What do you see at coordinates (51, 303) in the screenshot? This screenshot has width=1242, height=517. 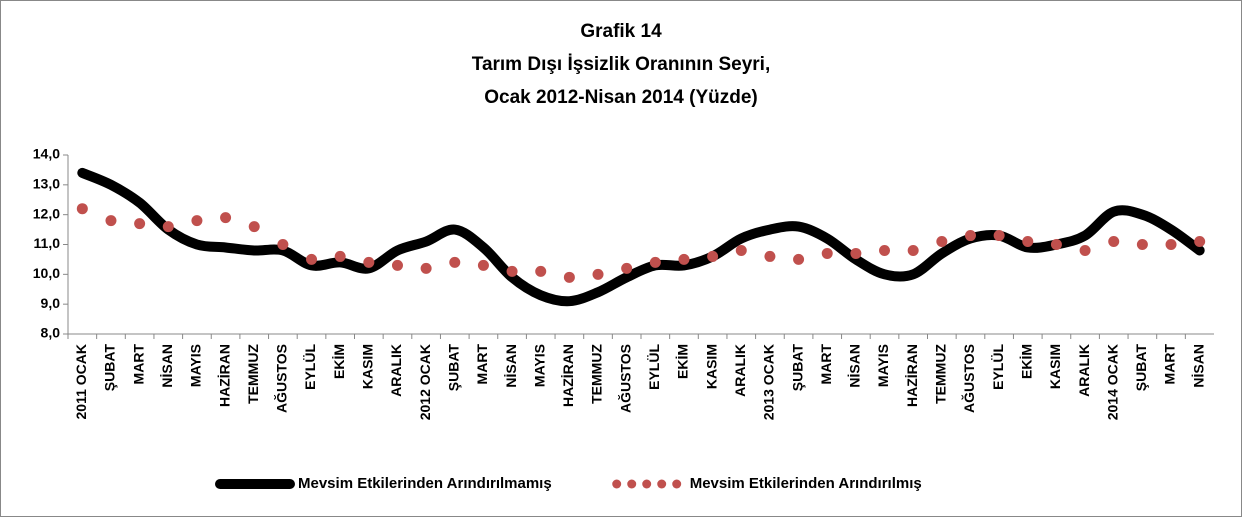 I see `y-tick-label: 9,0` at bounding box center [51, 303].